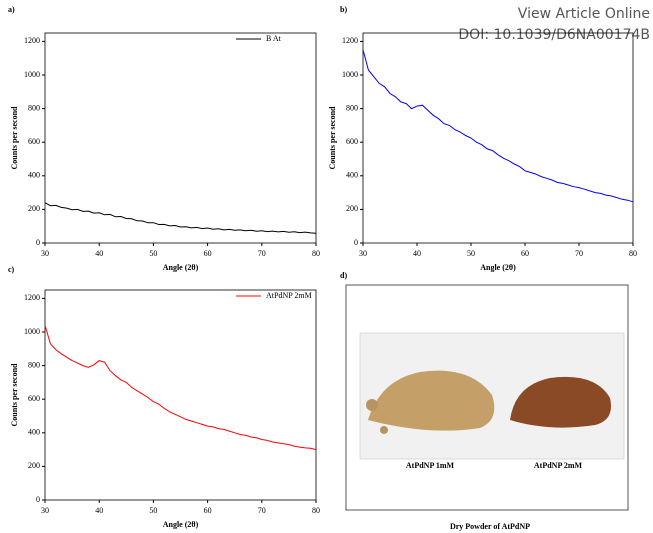 This screenshot has width=653, height=533. What do you see at coordinates (558, 465) in the screenshot?
I see `sample-label: AtPdNP 2mM` at bounding box center [558, 465].